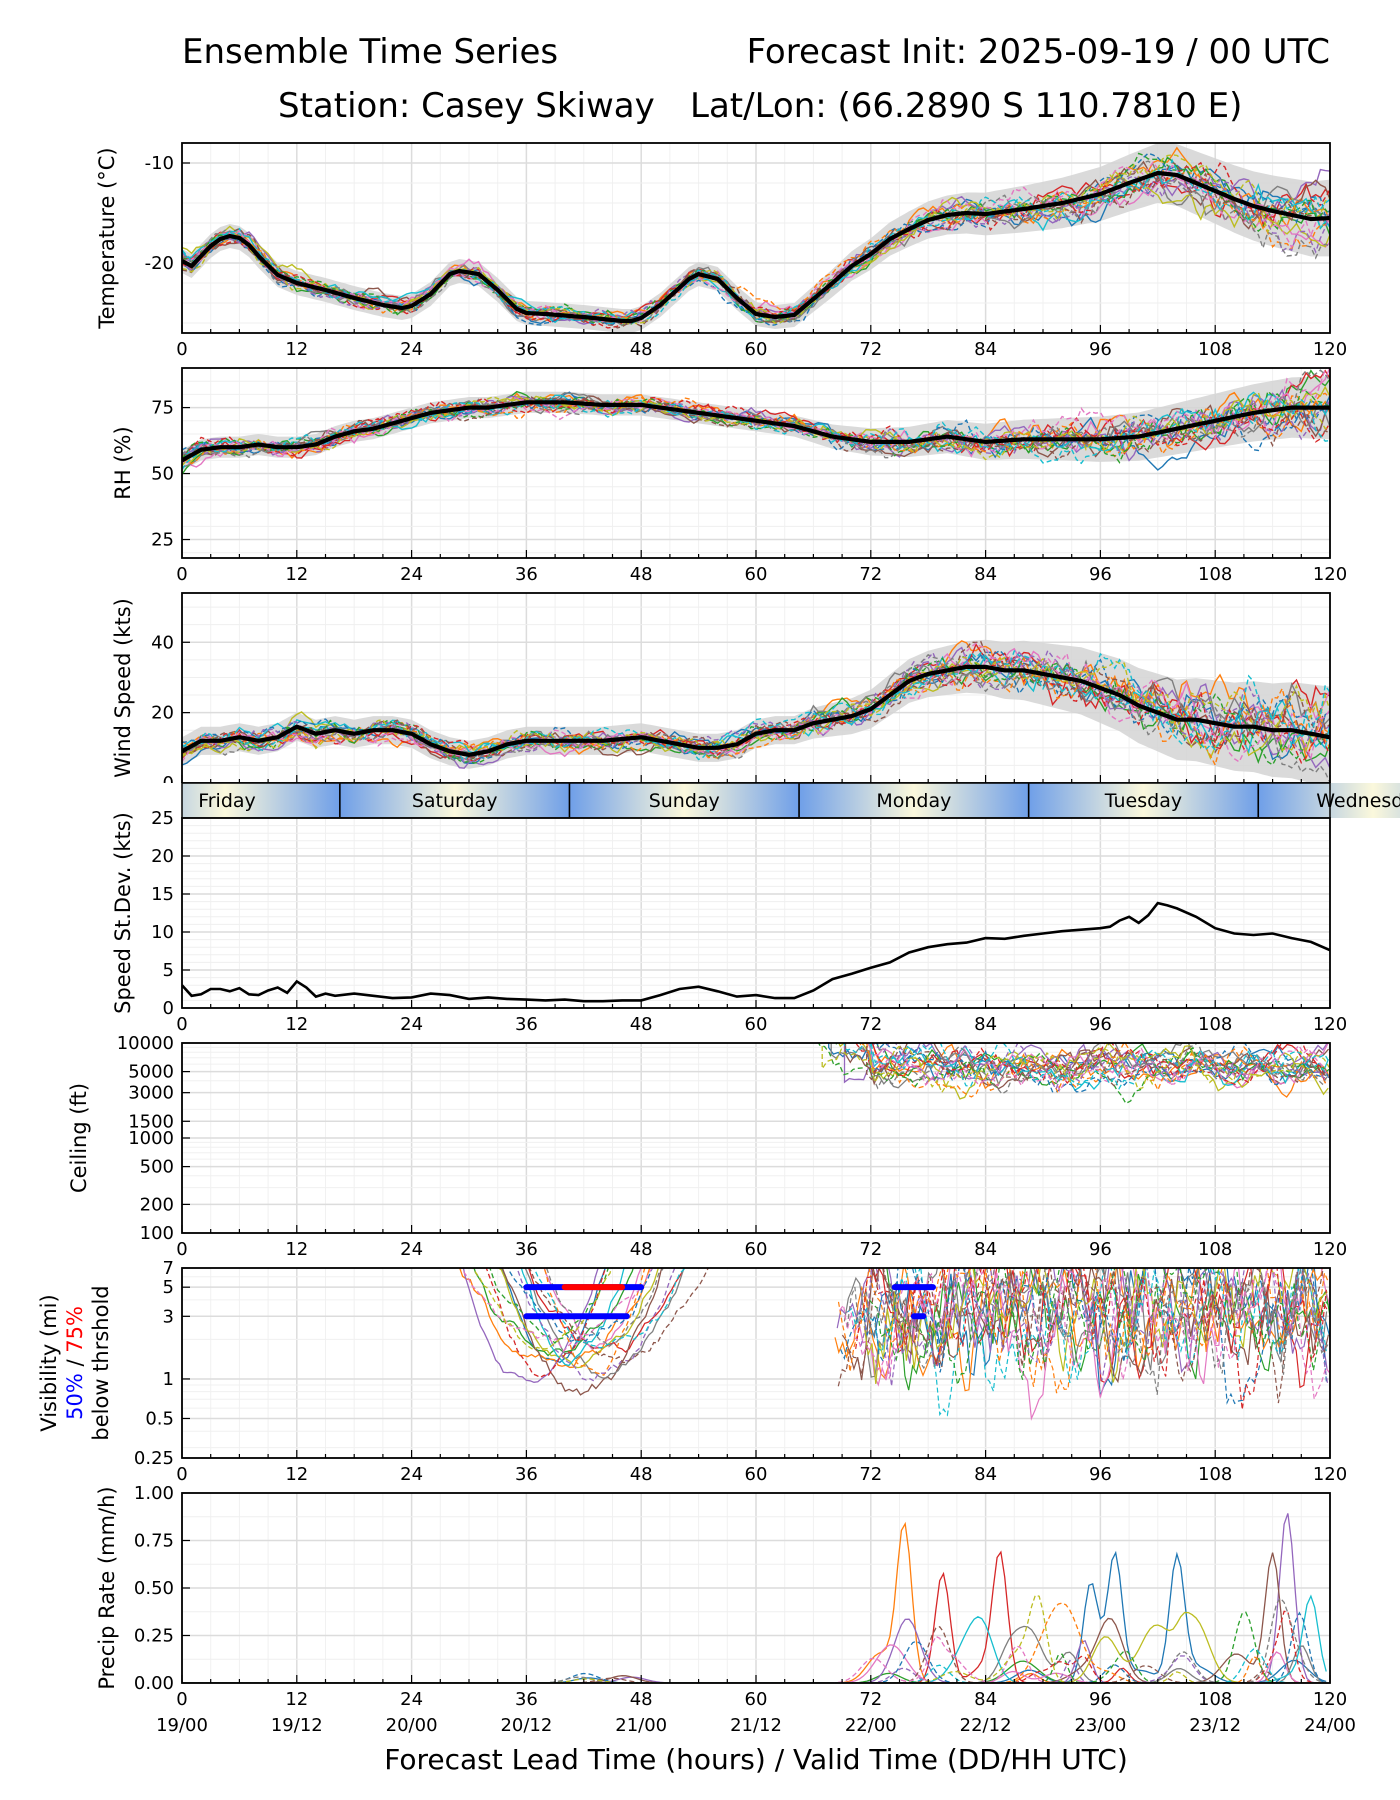 The height and width of the screenshot is (1800, 1400). Describe the element at coordinates (227, 801) in the screenshot. I see `day-label: Friday` at that location.